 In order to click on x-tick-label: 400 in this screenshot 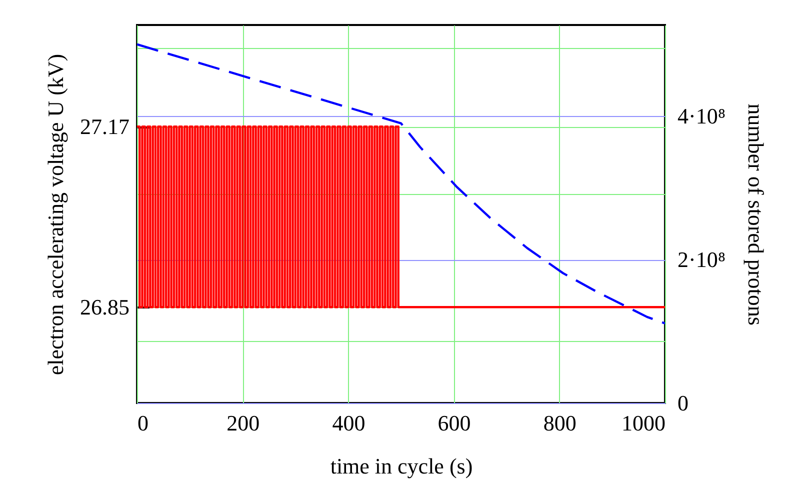, I will do `click(349, 423)`.